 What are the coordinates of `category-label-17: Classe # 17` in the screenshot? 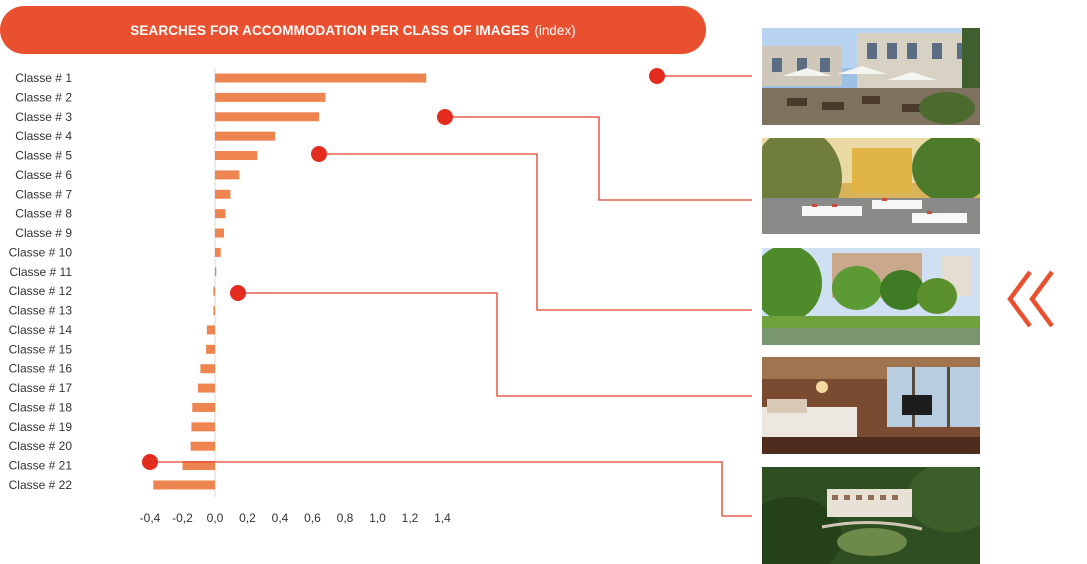 It's located at (41, 388).